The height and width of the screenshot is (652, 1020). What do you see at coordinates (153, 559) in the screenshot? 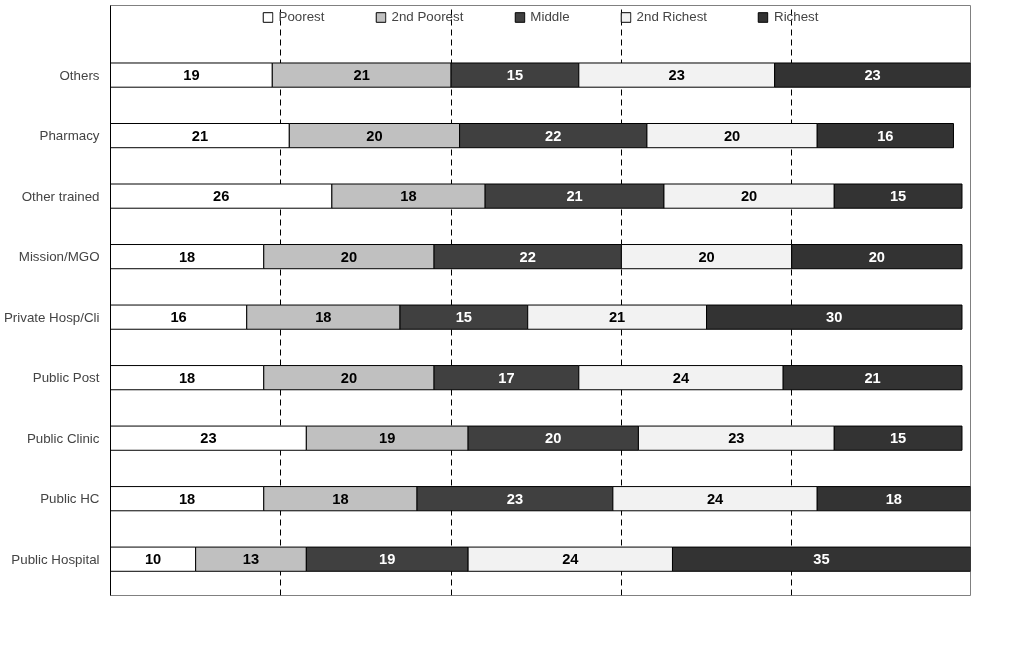
I see `data-label: 10` at bounding box center [153, 559].